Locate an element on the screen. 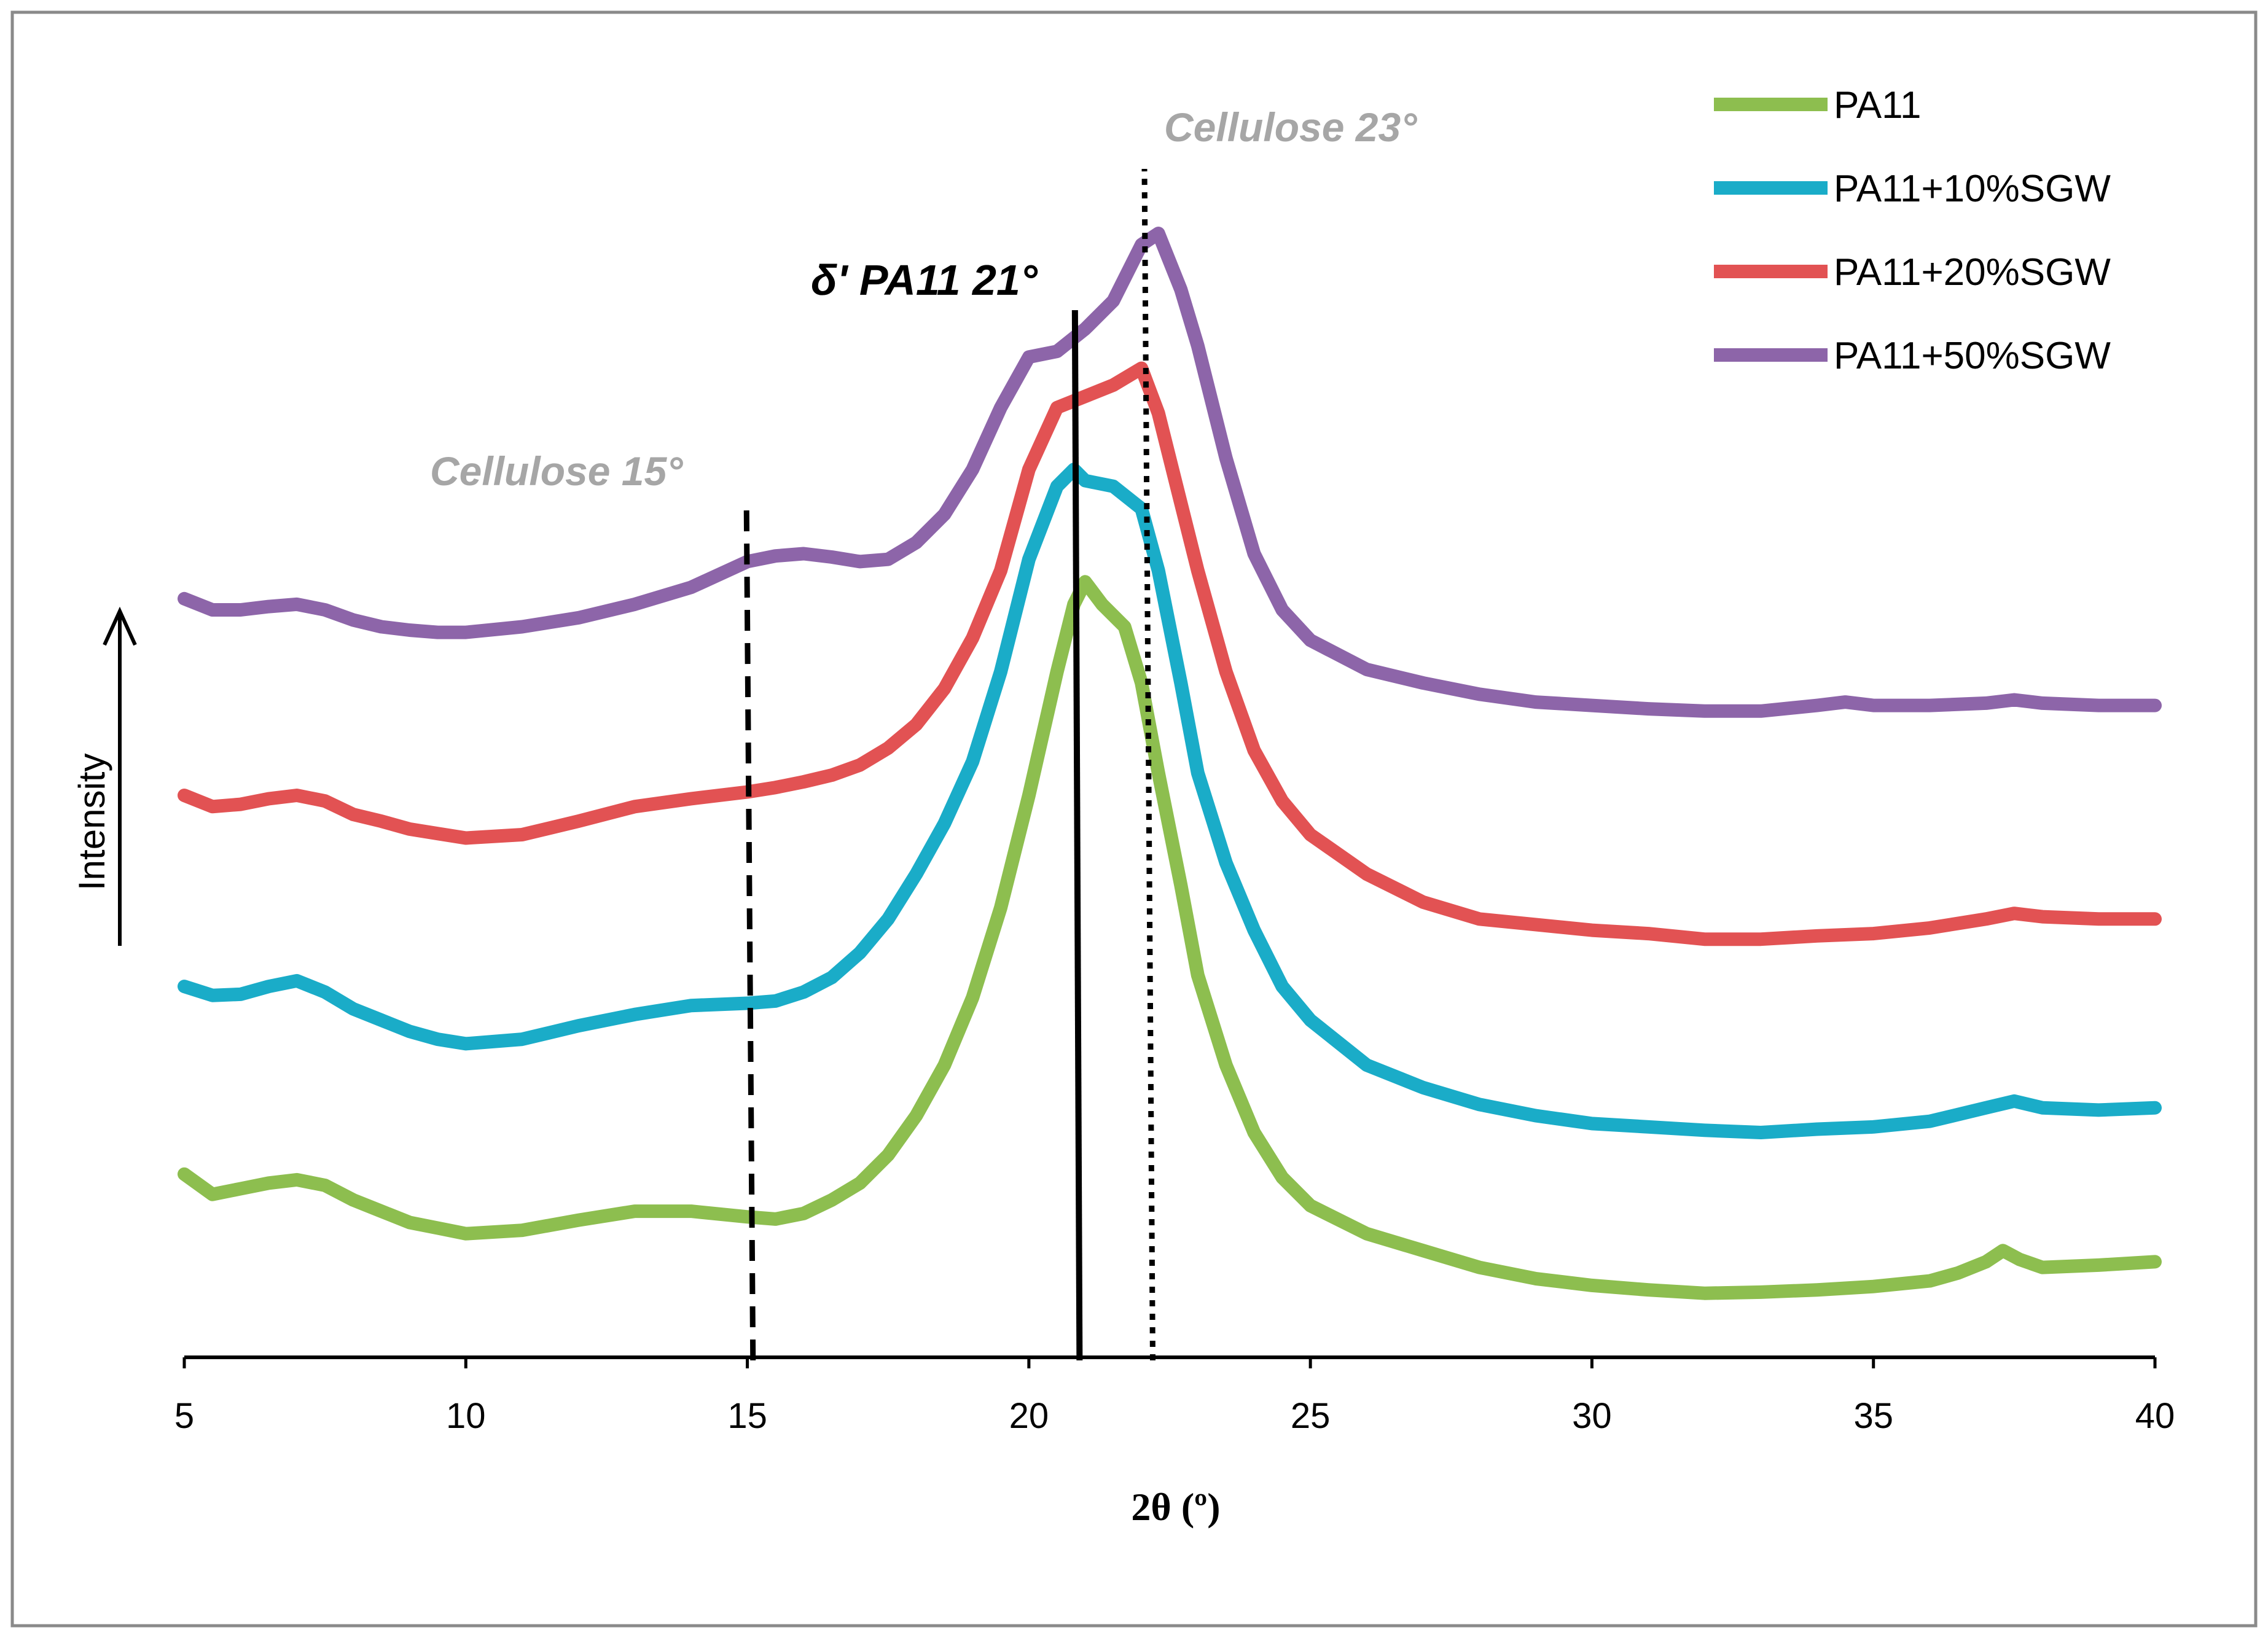  x-tick-label: 15 is located at coordinates (747, 1416).